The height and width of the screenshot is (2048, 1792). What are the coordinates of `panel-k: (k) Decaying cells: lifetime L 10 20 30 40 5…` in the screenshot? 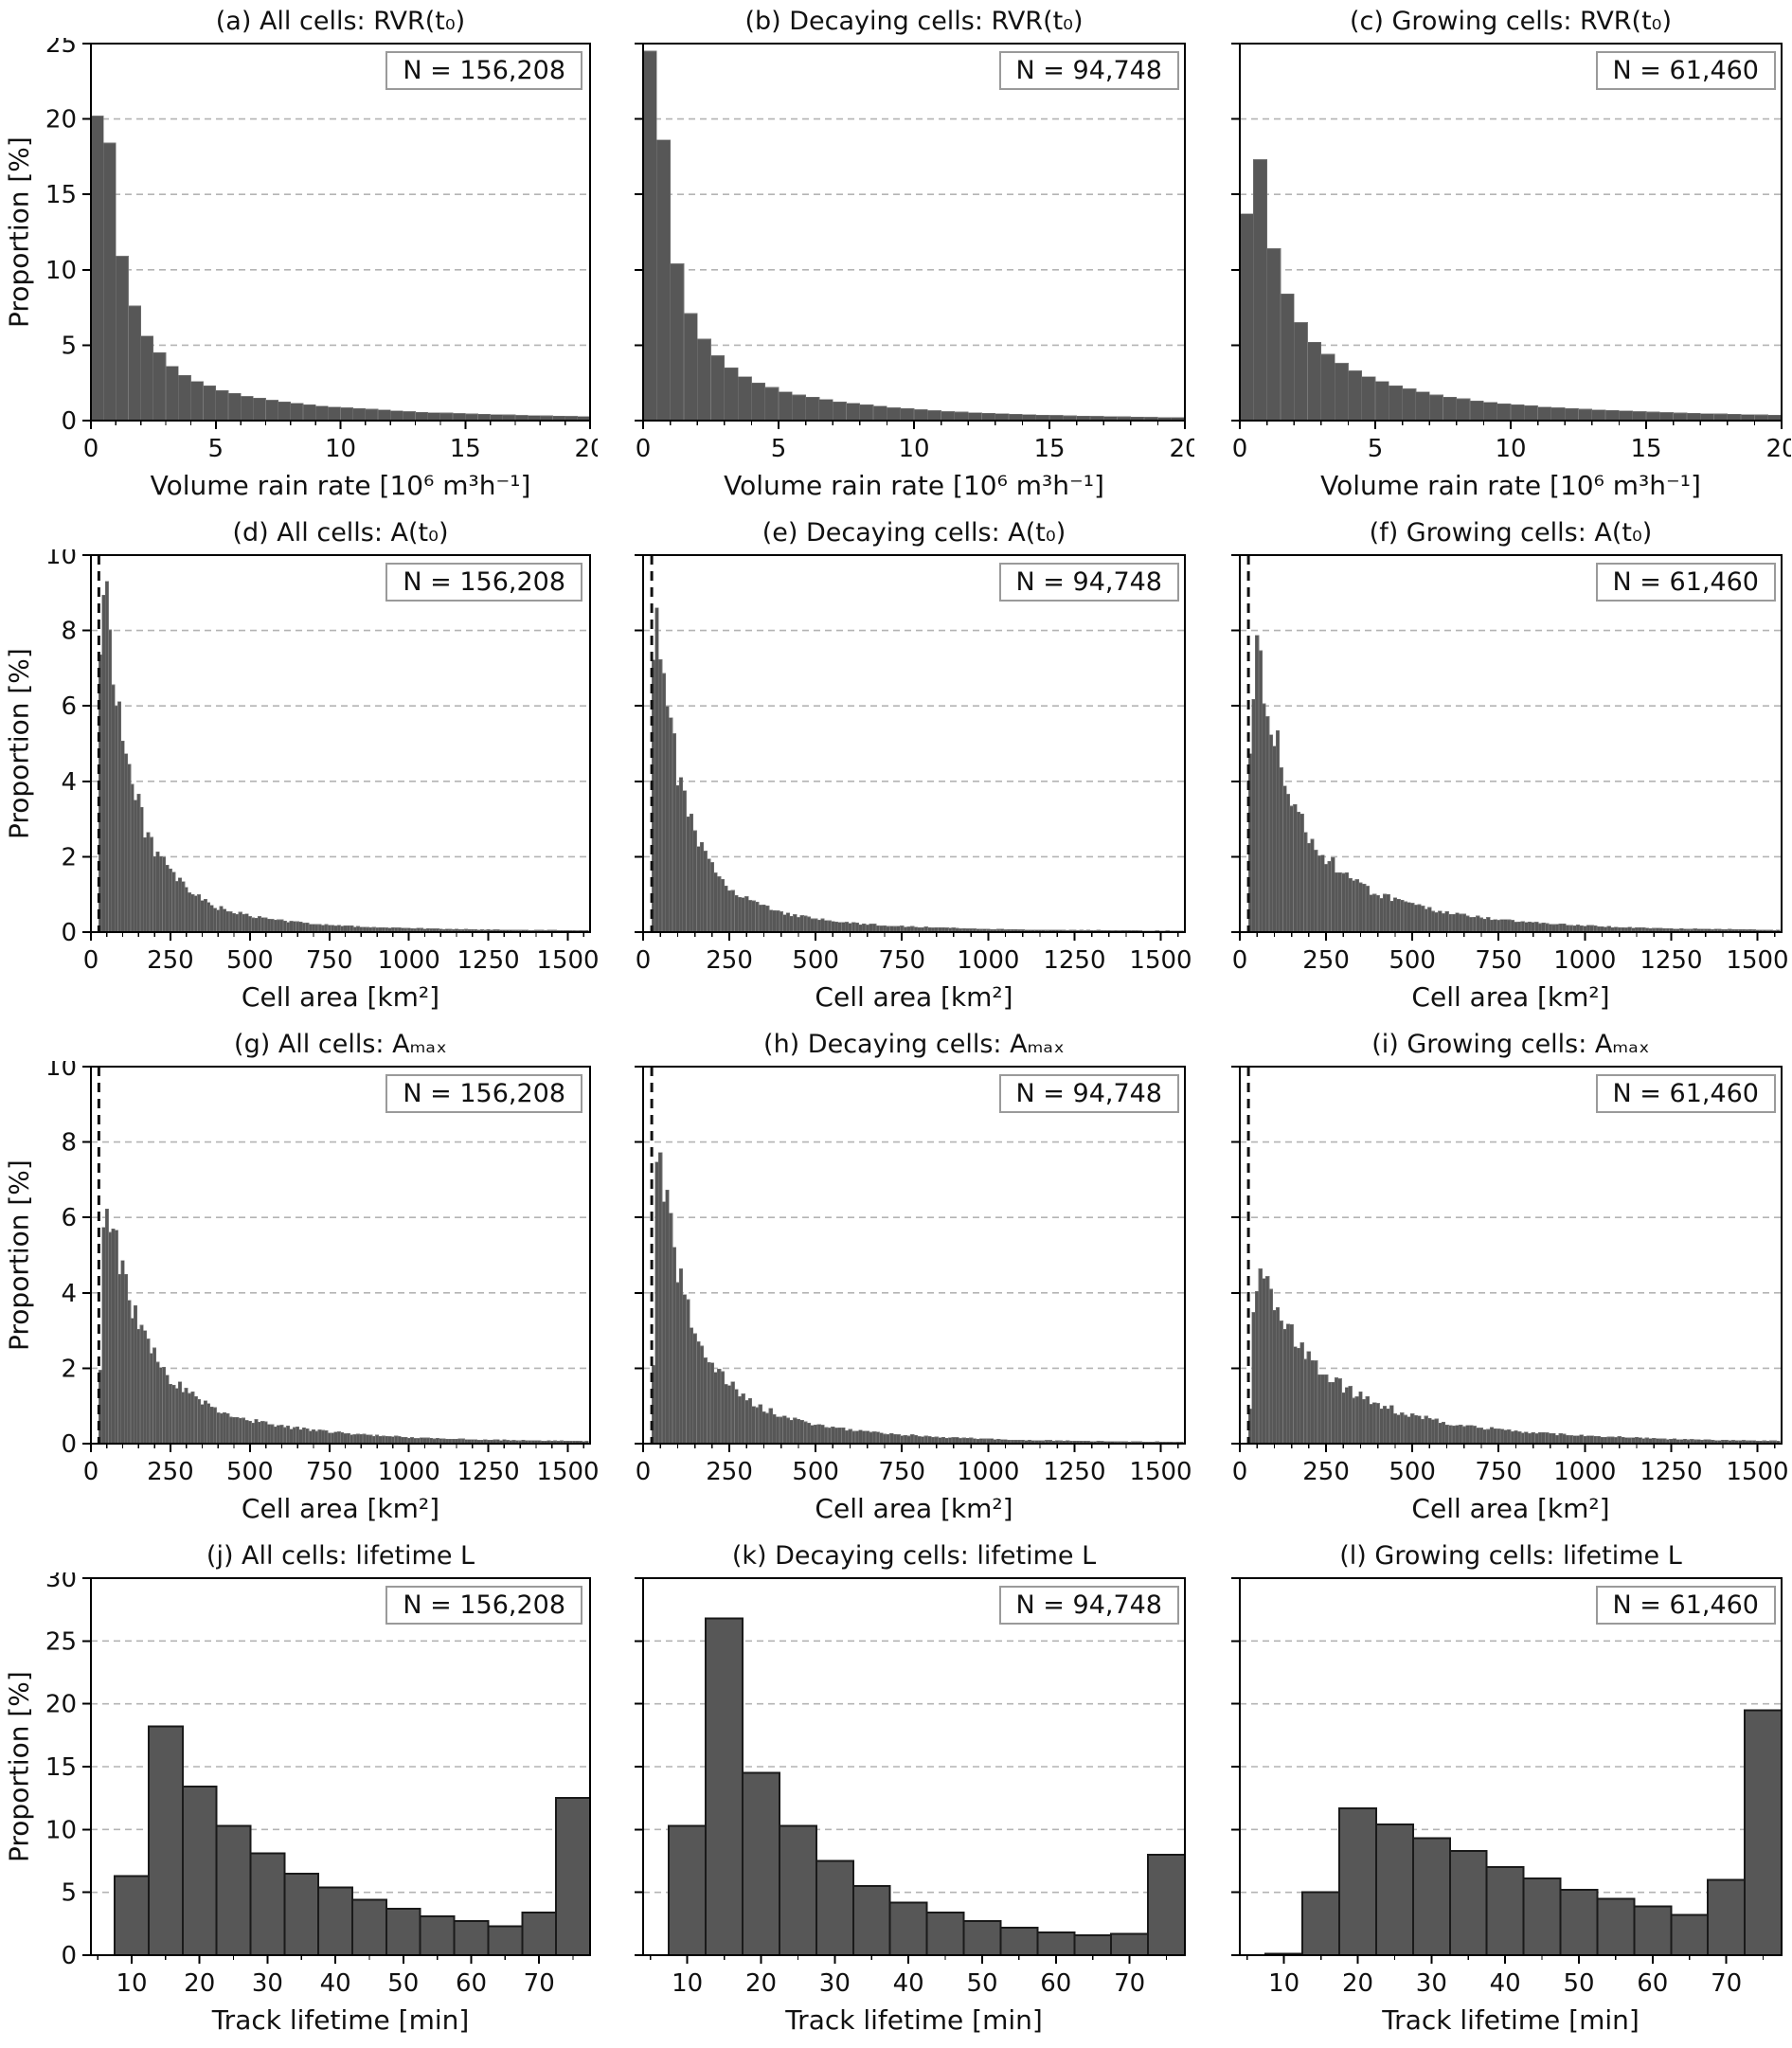 It's located at (896, 1790).